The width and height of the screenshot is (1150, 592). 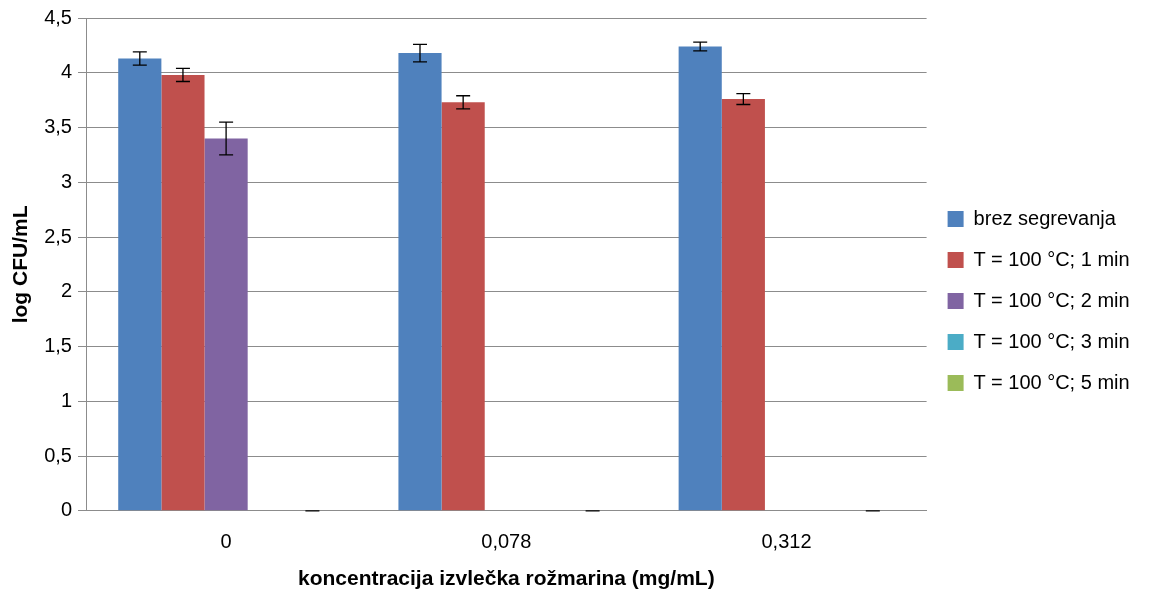 What do you see at coordinates (1045, 217) in the screenshot?
I see `legend-label: brez segrevanja` at bounding box center [1045, 217].